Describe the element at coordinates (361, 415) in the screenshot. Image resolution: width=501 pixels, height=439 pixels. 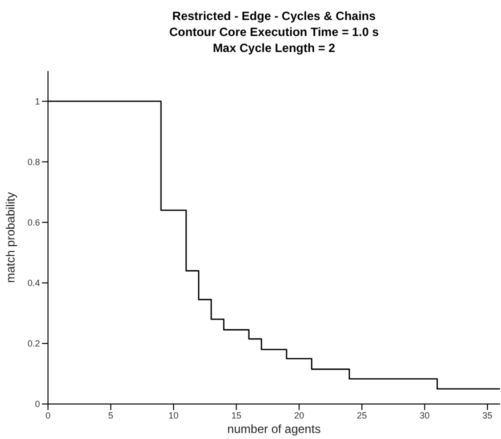
I see `x-tick-label: 25` at that location.